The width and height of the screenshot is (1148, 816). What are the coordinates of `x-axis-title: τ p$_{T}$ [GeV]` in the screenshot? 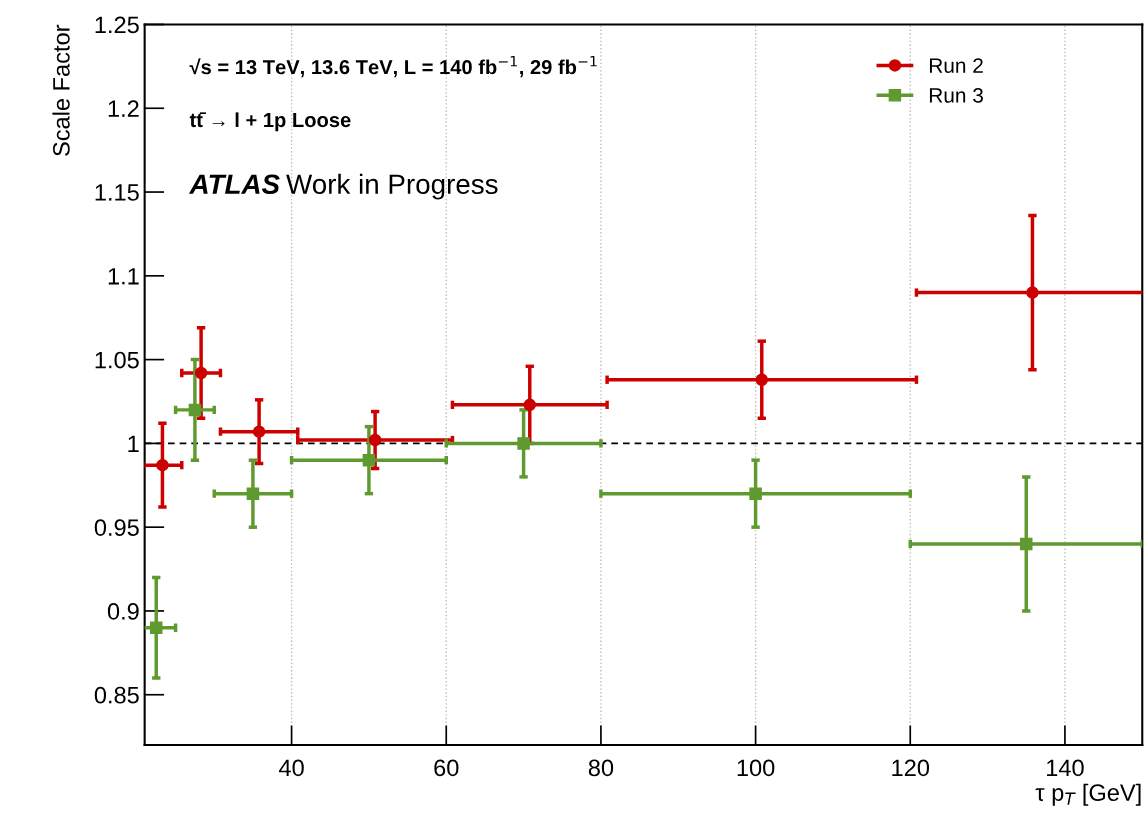 It's located at (1088, 794).